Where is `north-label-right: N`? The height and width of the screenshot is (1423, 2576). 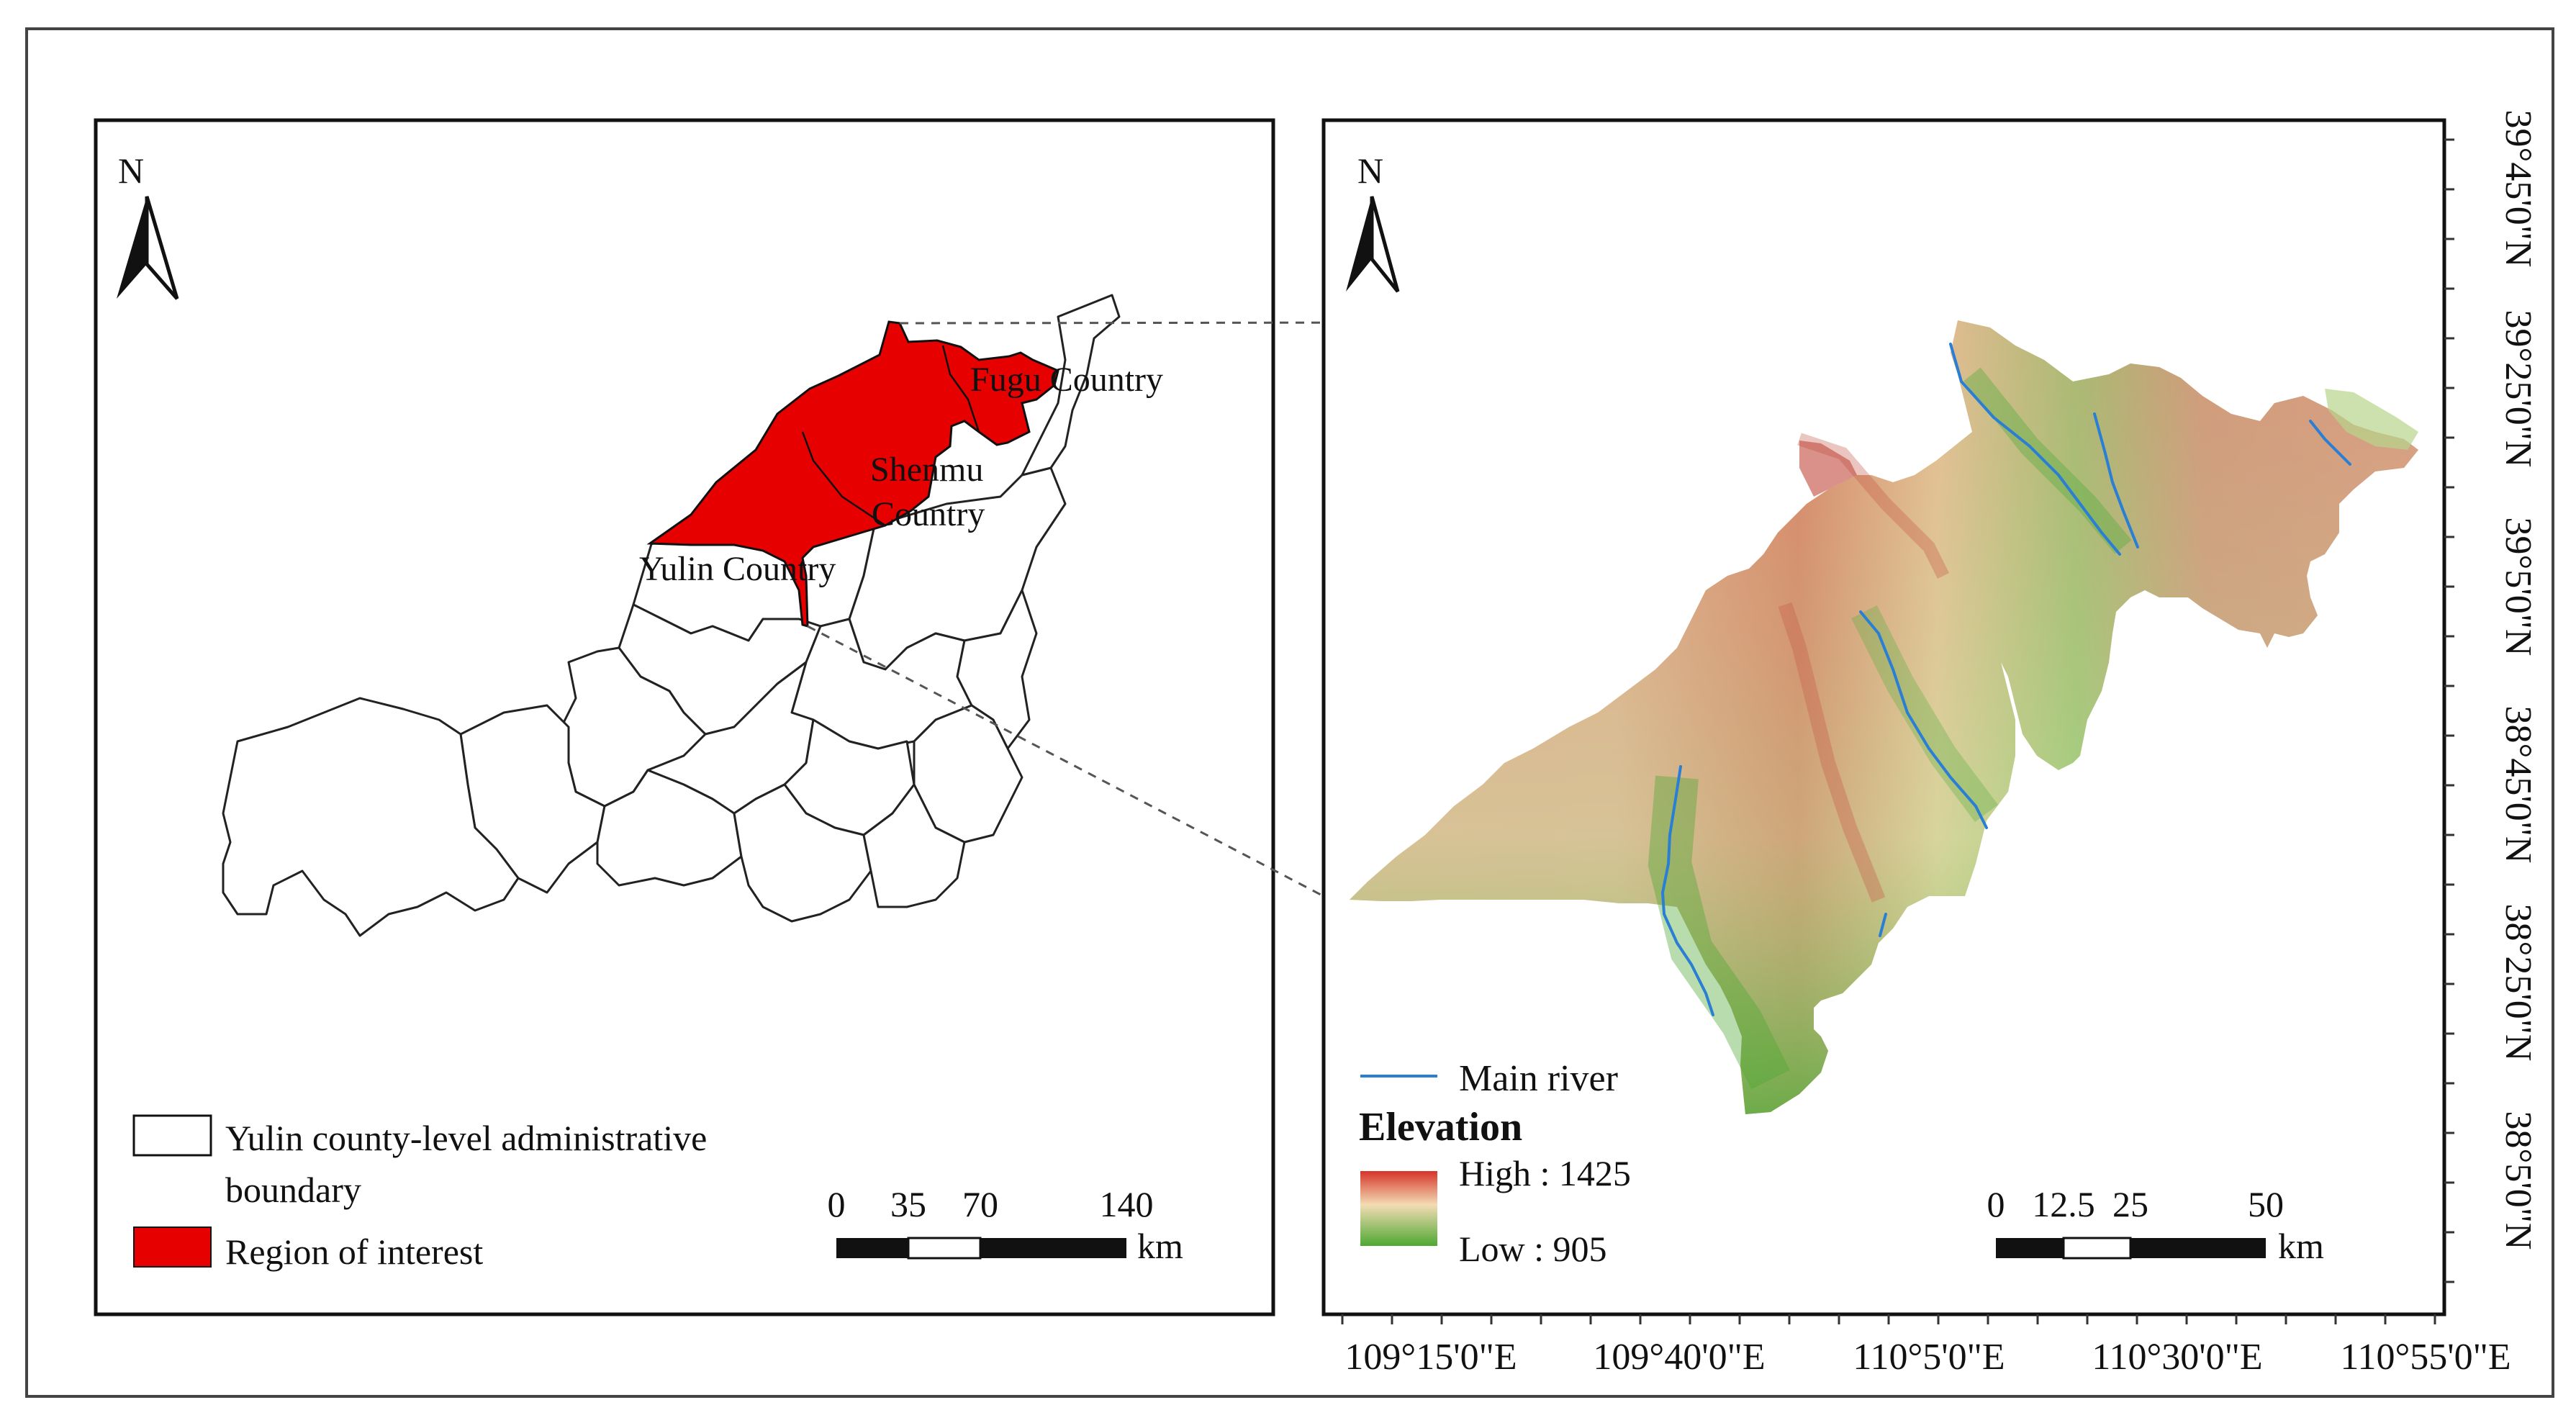 north-label-right: N is located at coordinates (1370, 170).